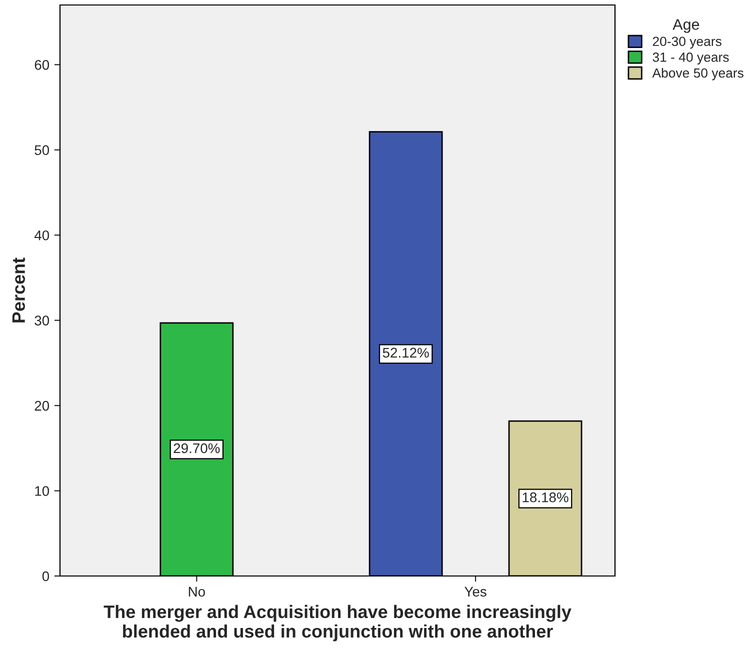 The width and height of the screenshot is (746, 660). Describe the element at coordinates (42, 235) in the screenshot. I see `y-tick-label: 40` at that location.